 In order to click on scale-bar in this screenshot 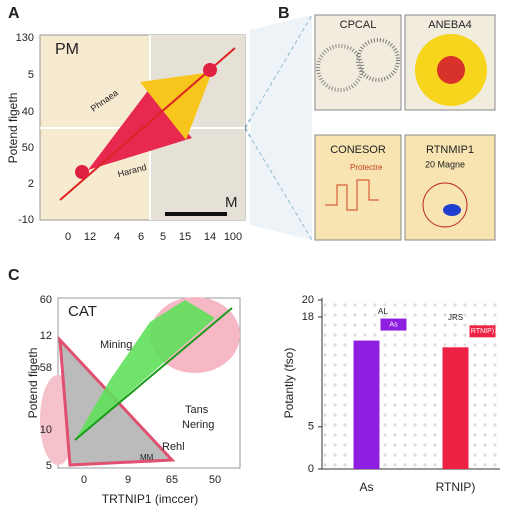, I will do `click(196, 214)`.